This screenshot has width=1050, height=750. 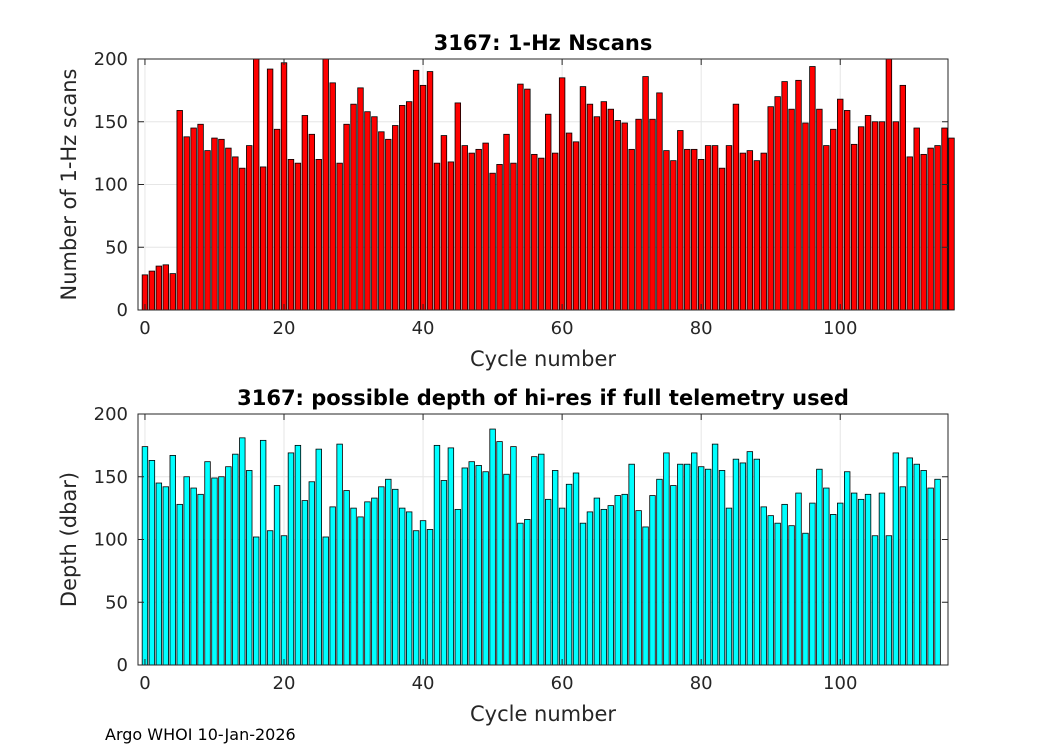 I want to click on y-tick-label: 200, so click(x=111, y=59).